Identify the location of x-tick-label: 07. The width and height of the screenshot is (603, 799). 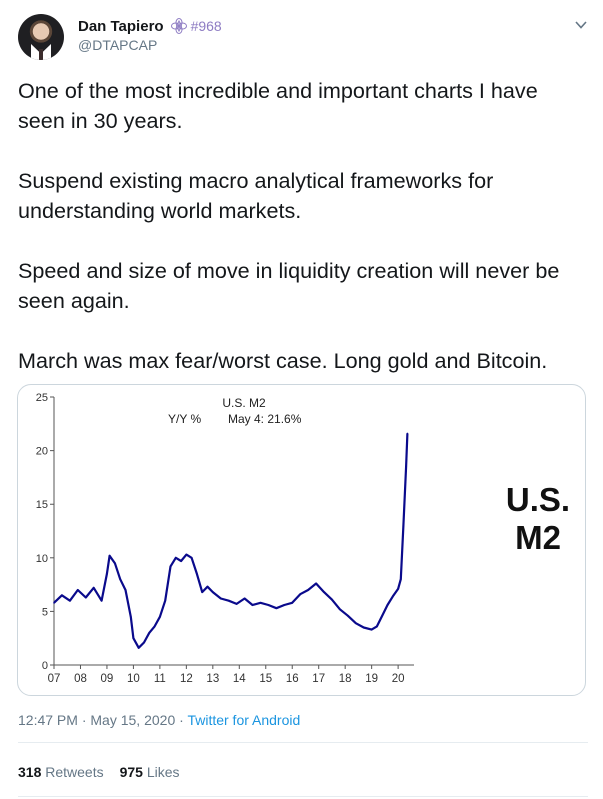
(54, 679).